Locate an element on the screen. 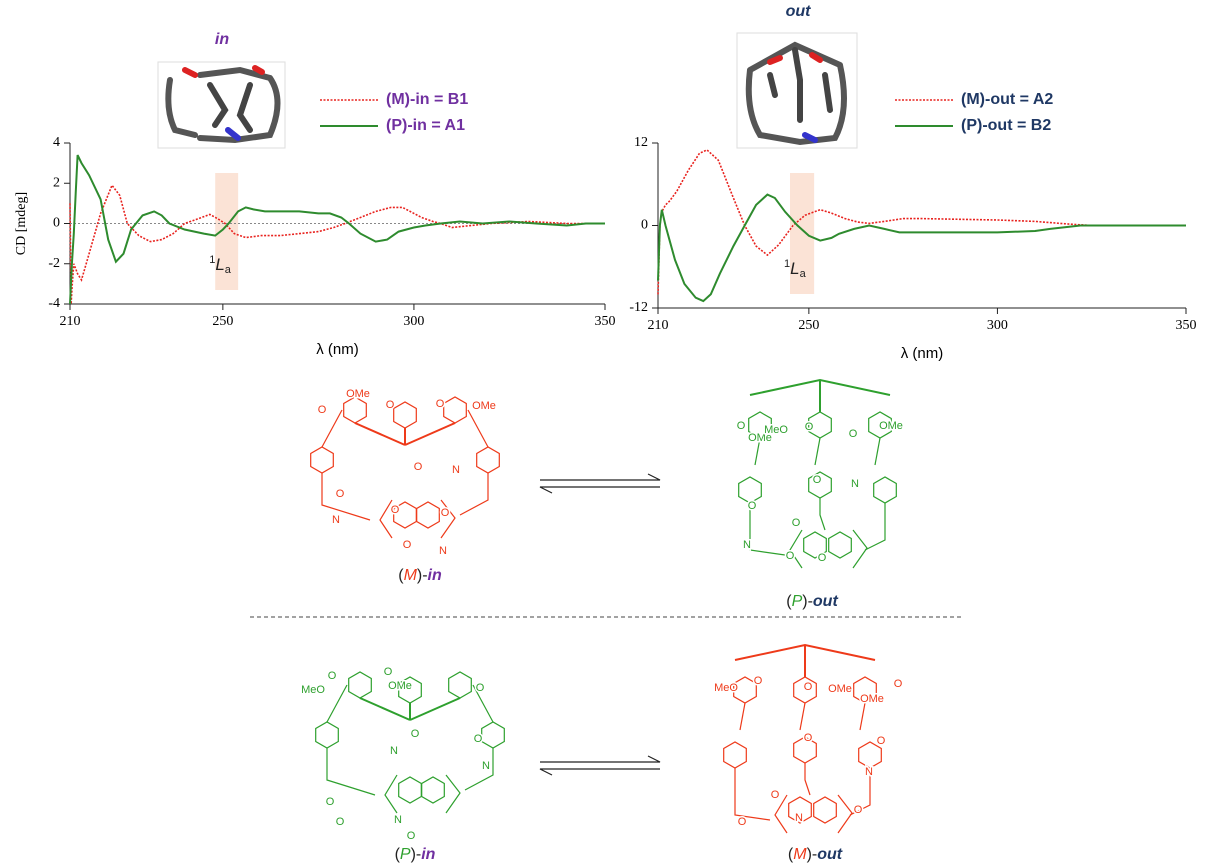 This screenshot has height=865, width=1205. annotation-sub: a is located at coordinates (228, 270).